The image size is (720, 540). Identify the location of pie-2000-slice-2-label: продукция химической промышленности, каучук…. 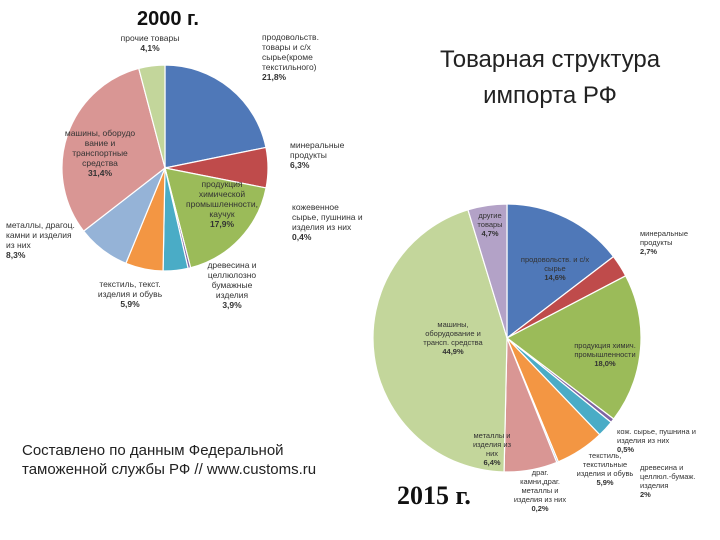
(222, 204).